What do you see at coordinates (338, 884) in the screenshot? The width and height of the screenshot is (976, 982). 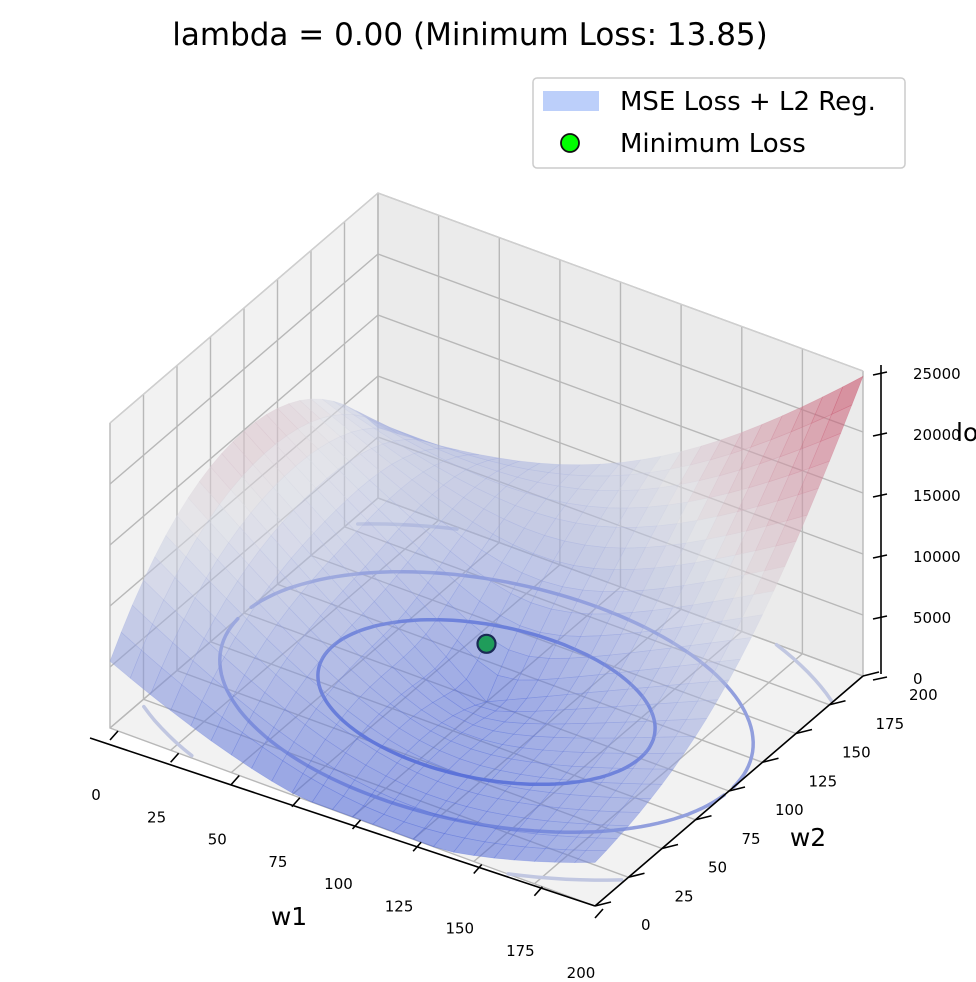 I see `w1-tick-label: 100` at bounding box center [338, 884].